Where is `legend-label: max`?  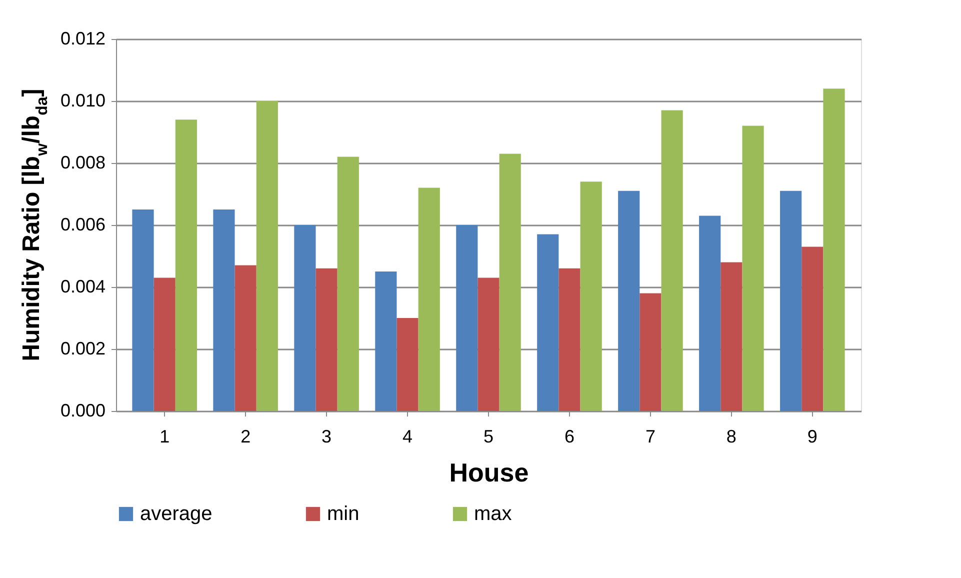 legend-label: max is located at coordinates (493, 514).